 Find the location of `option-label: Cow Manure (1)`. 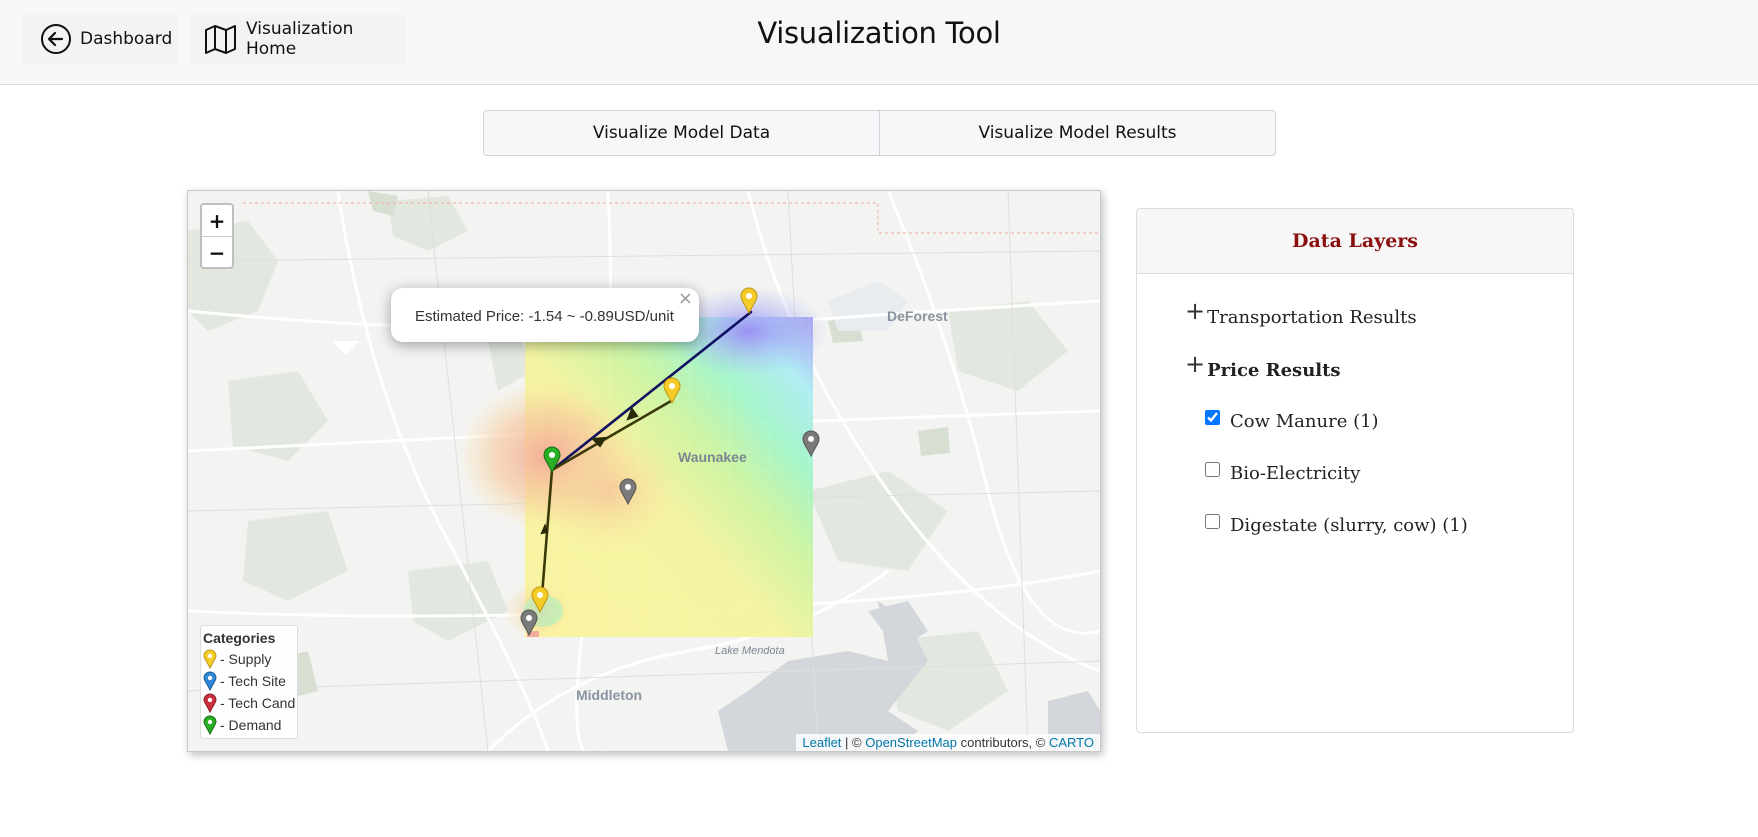

option-label: Cow Manure (1) is located at coordinates (1304, 421).